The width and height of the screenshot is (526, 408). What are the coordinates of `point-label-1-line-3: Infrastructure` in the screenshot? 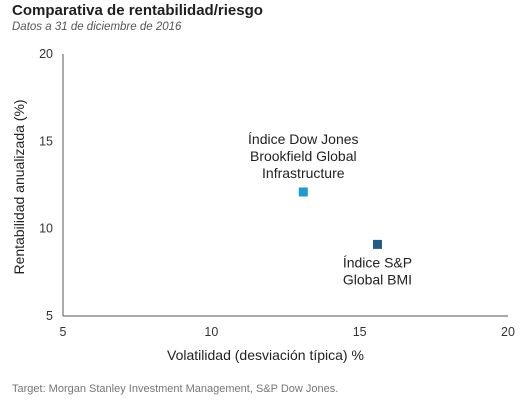 It's located at (303, 173).